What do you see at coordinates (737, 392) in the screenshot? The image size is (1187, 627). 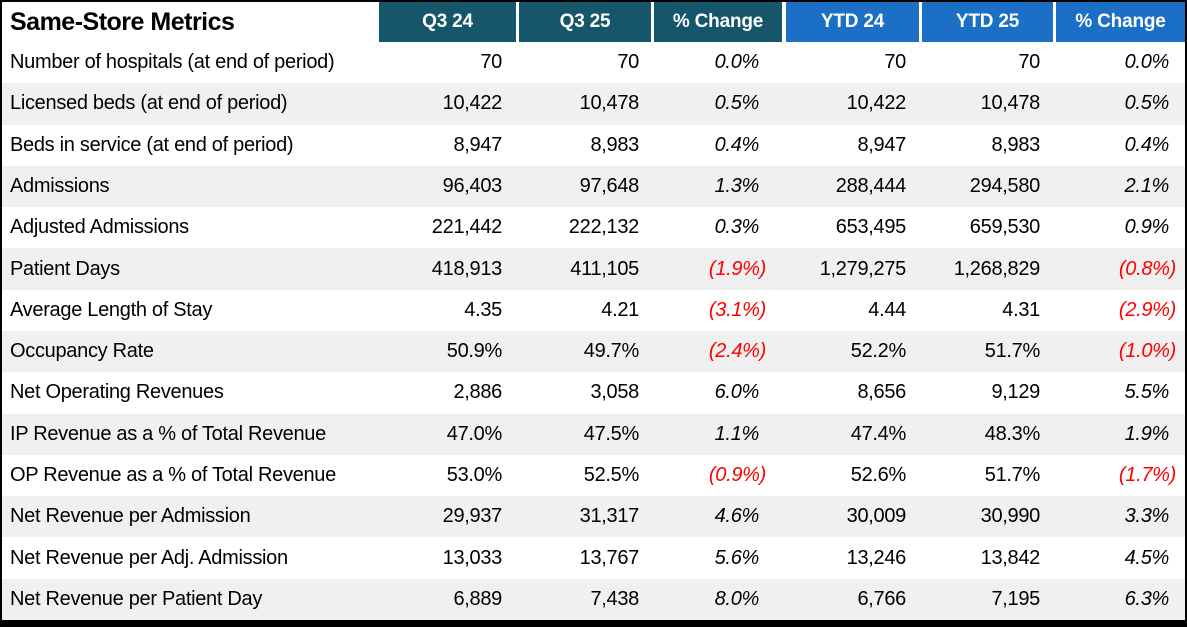 I see `cell-value: 6.0%` at bounding box center [737, 392].